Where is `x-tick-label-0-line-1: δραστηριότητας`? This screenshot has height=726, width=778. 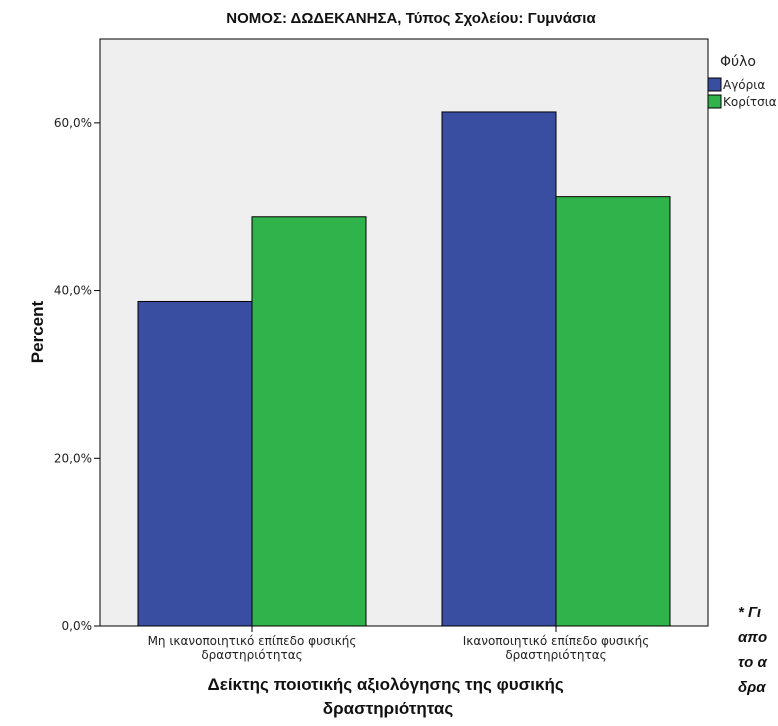
x-tick-label-0-line-1: δραστηριότητας is located at coordinates (251, 655).